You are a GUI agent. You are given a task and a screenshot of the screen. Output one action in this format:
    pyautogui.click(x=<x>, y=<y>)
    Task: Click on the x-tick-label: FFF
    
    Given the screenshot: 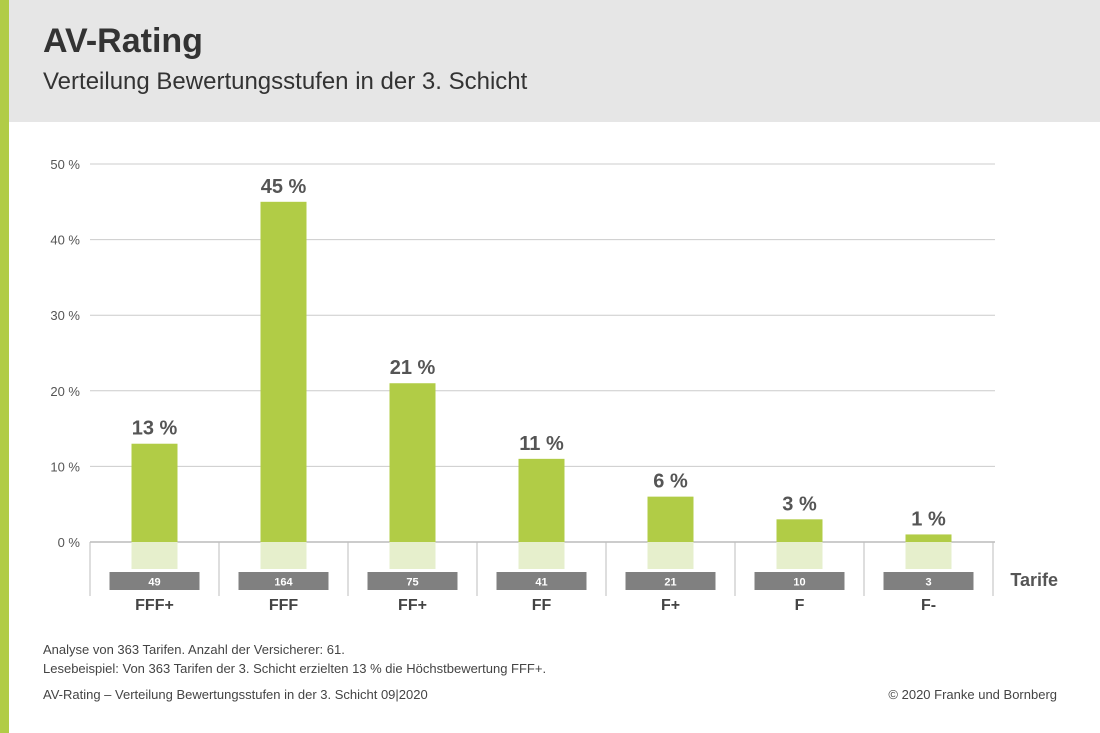 What is the action you would take?
    pyautogui.click(x=284, y=605)
    